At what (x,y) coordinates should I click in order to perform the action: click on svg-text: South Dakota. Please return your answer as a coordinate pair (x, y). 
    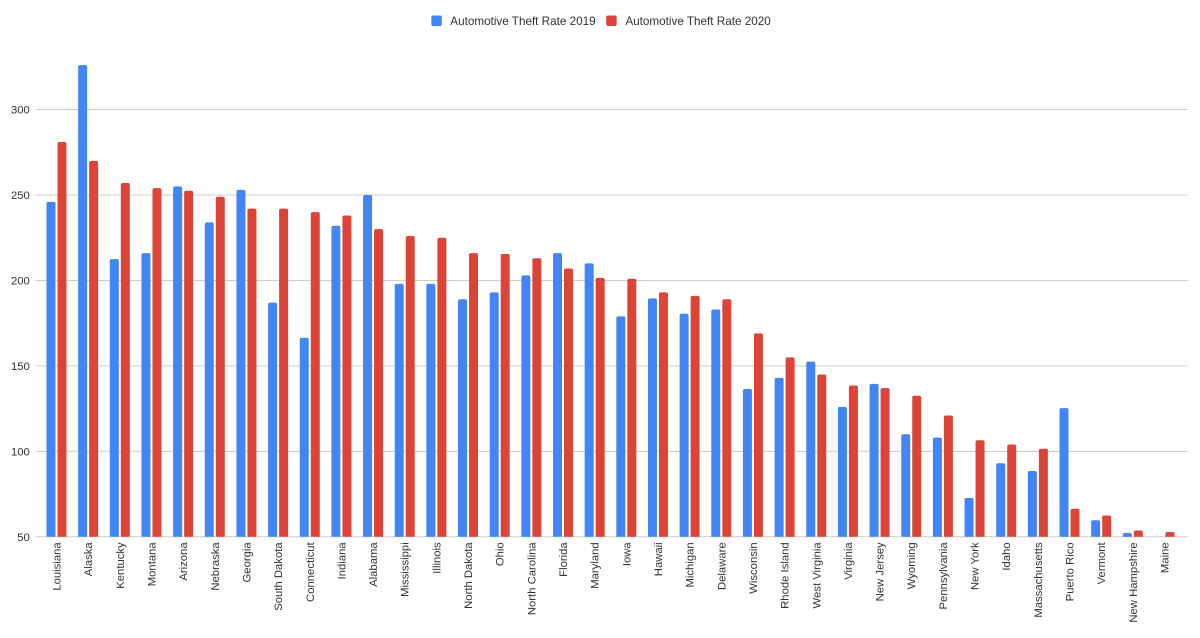
    Looking at the image, I should click on (279, 576).